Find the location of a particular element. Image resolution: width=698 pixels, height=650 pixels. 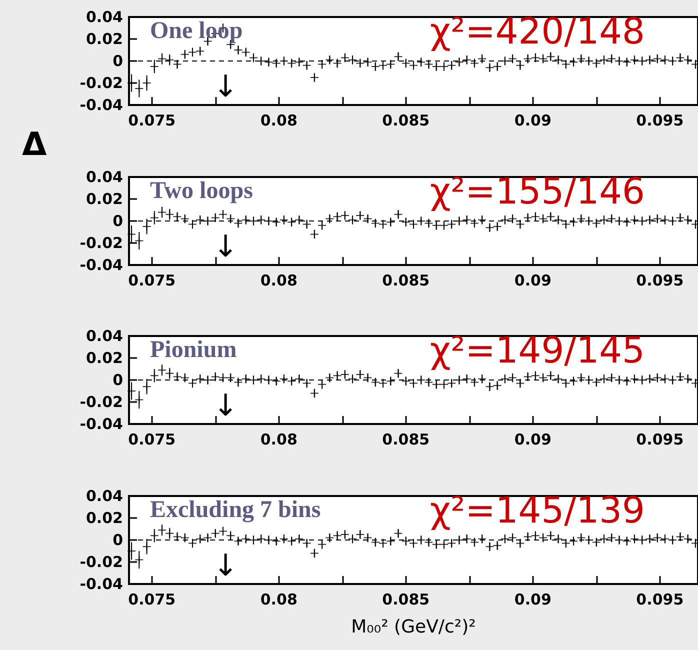

chart-title: Two loops is located at coordinates (201, 191).